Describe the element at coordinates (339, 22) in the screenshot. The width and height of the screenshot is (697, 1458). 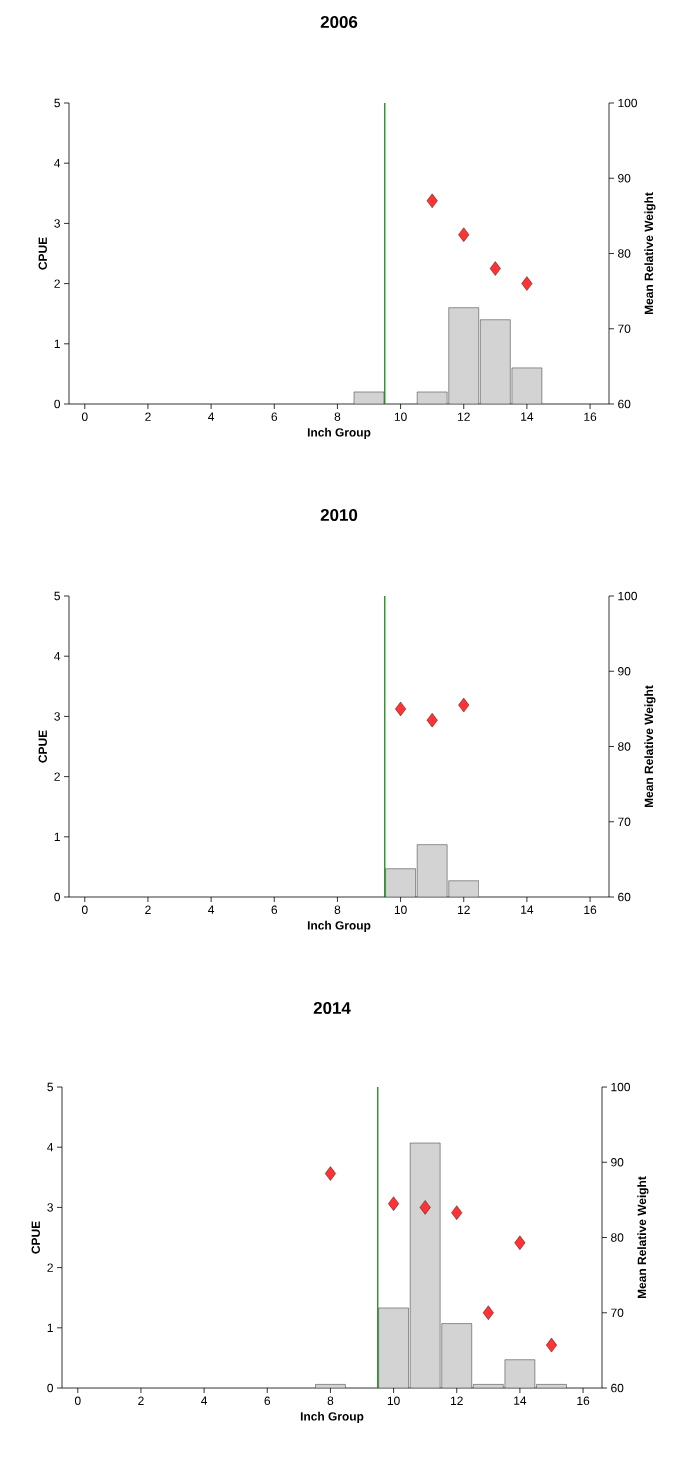
I see `chart-title: 2006` at that location.